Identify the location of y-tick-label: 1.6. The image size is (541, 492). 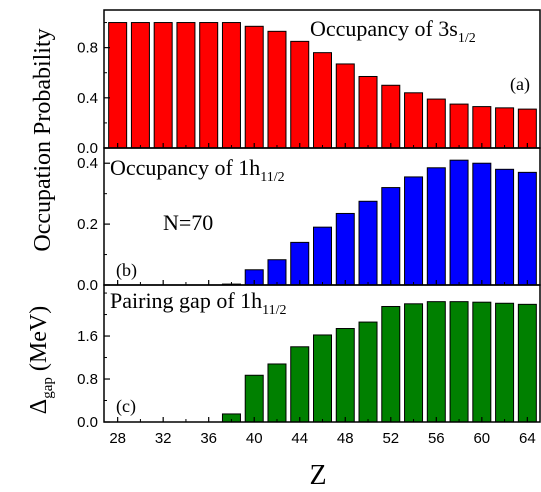
(87, 336).